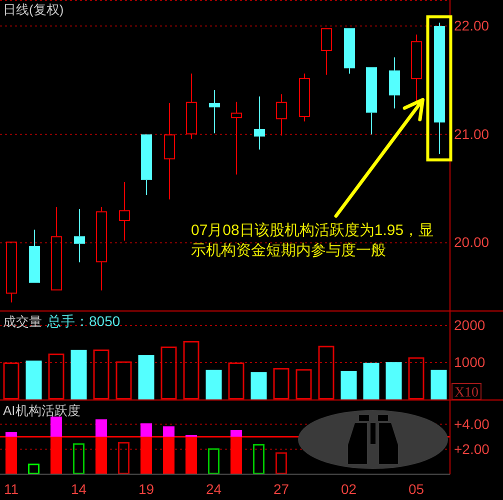  What do you see at coordinates (78, 489) in the screenshot?
I see `x-tick-label: 14` at bounding box center [78, 489].